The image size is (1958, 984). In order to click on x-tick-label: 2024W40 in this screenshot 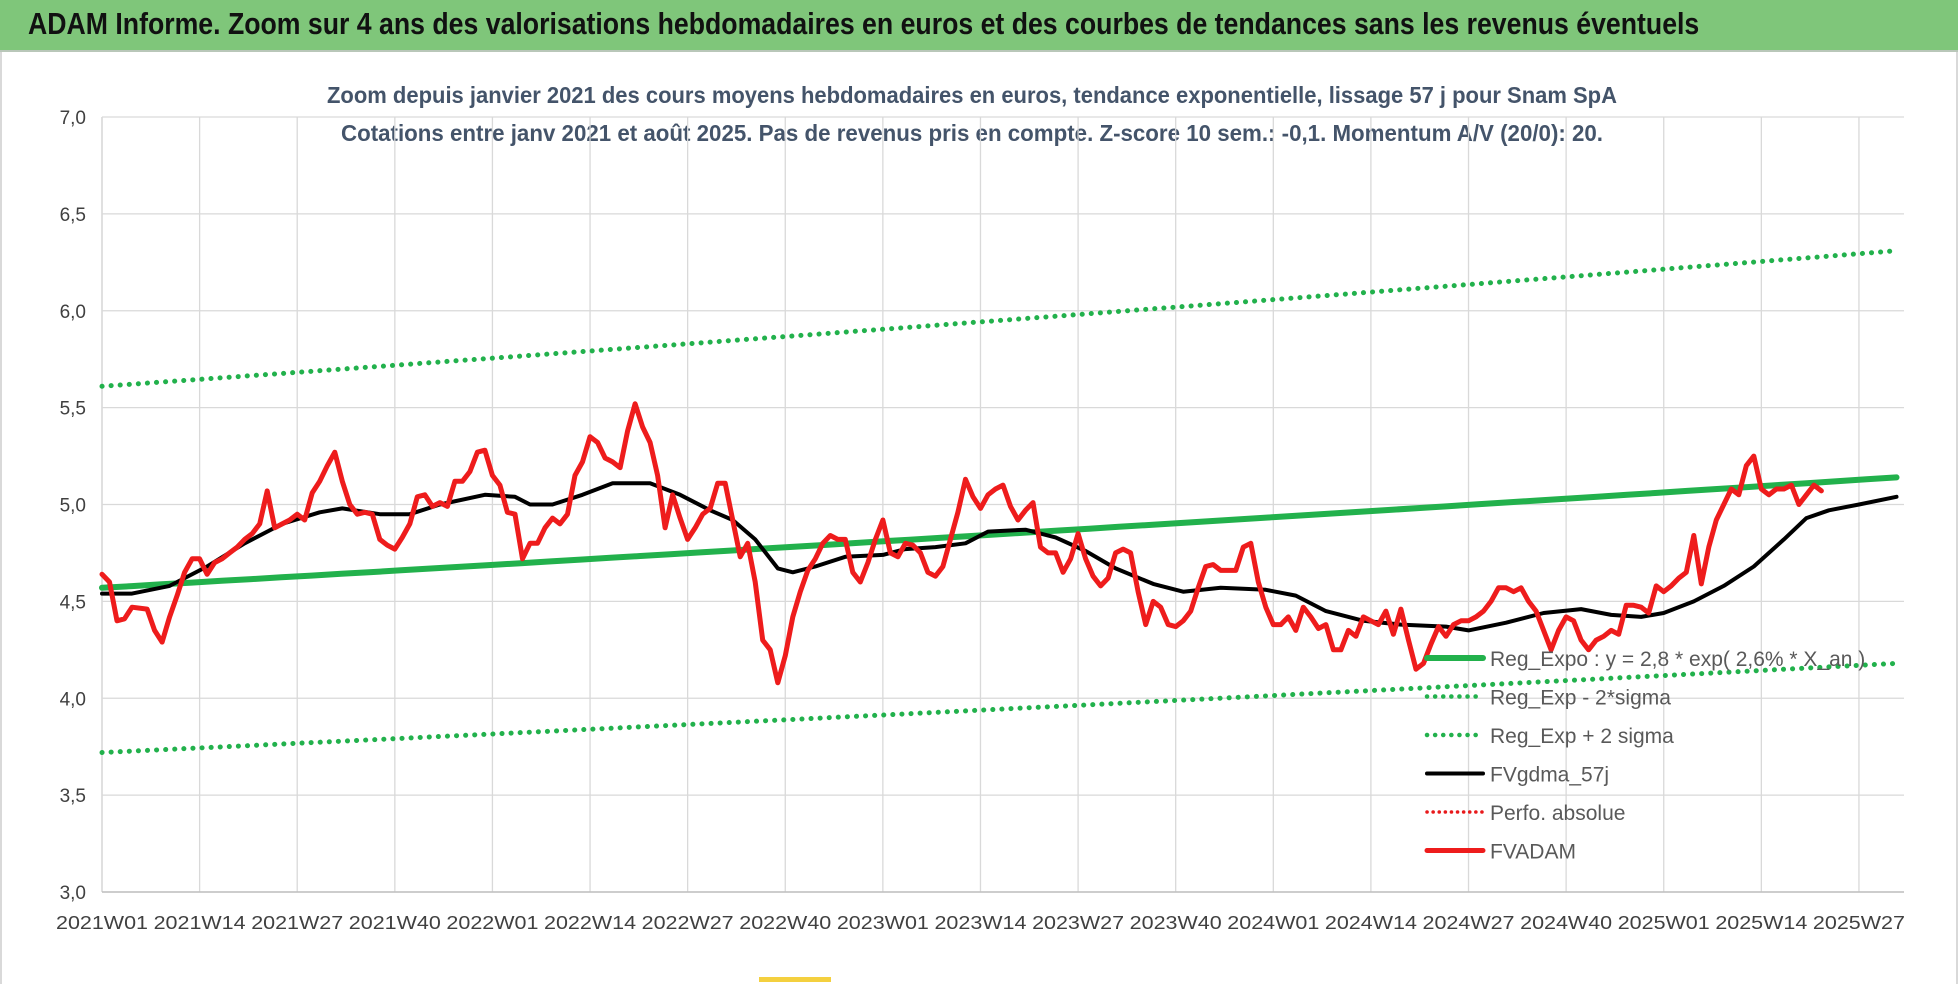, I will do `click(1566, 923)`.